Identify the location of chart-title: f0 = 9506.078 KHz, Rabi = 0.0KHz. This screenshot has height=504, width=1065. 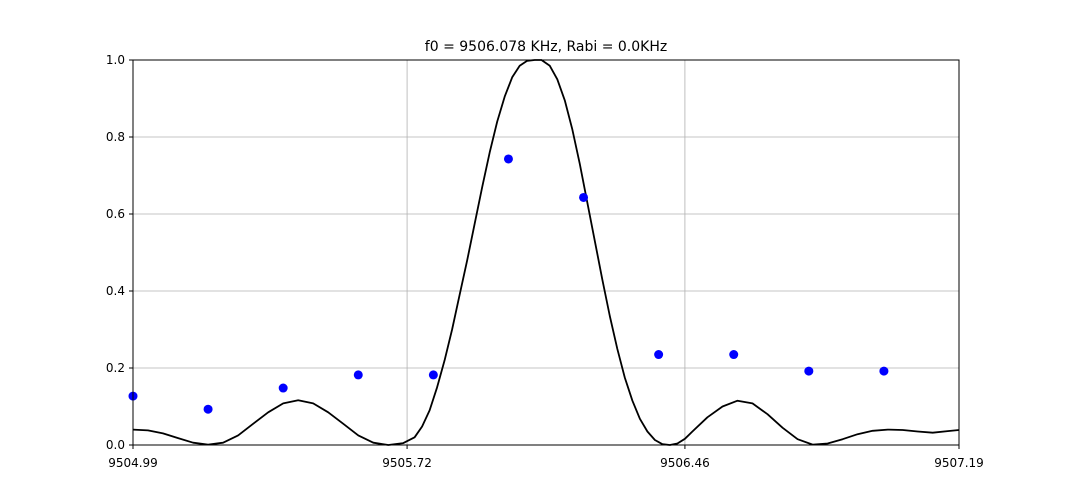
(546, 47).